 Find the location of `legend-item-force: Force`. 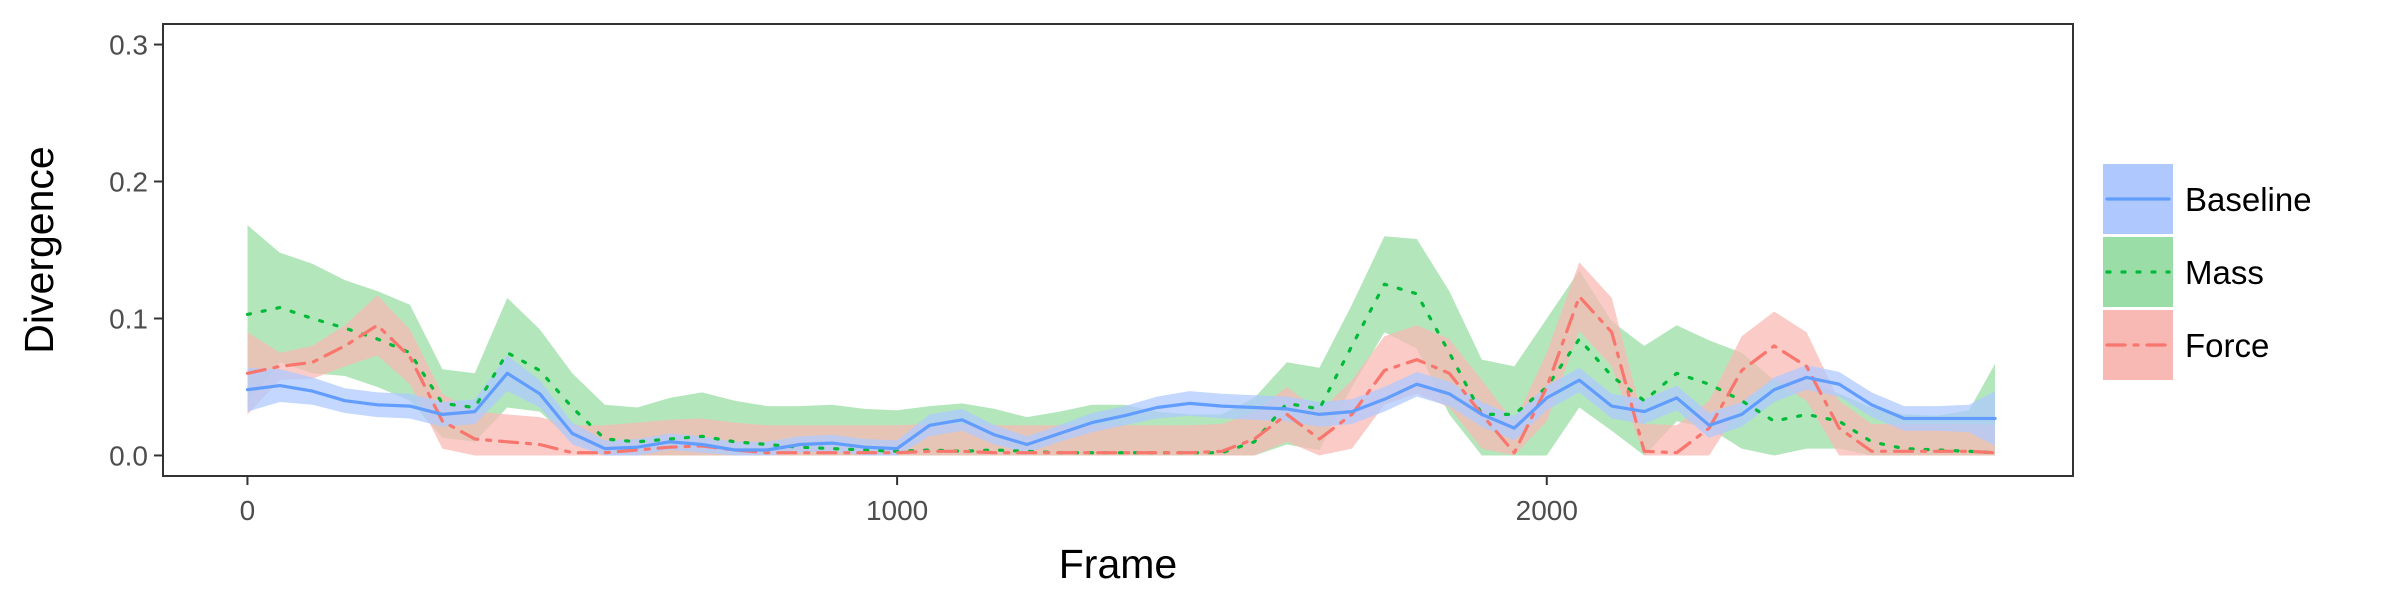

legend-item-force: Force is located at coordinates (2186, 345).